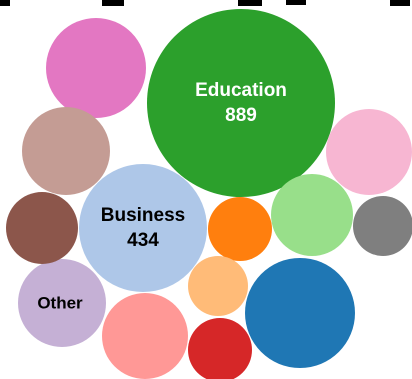  Describe the element at coordinates (143, 228) in the screenshot. I see `bubble-business` at that location.